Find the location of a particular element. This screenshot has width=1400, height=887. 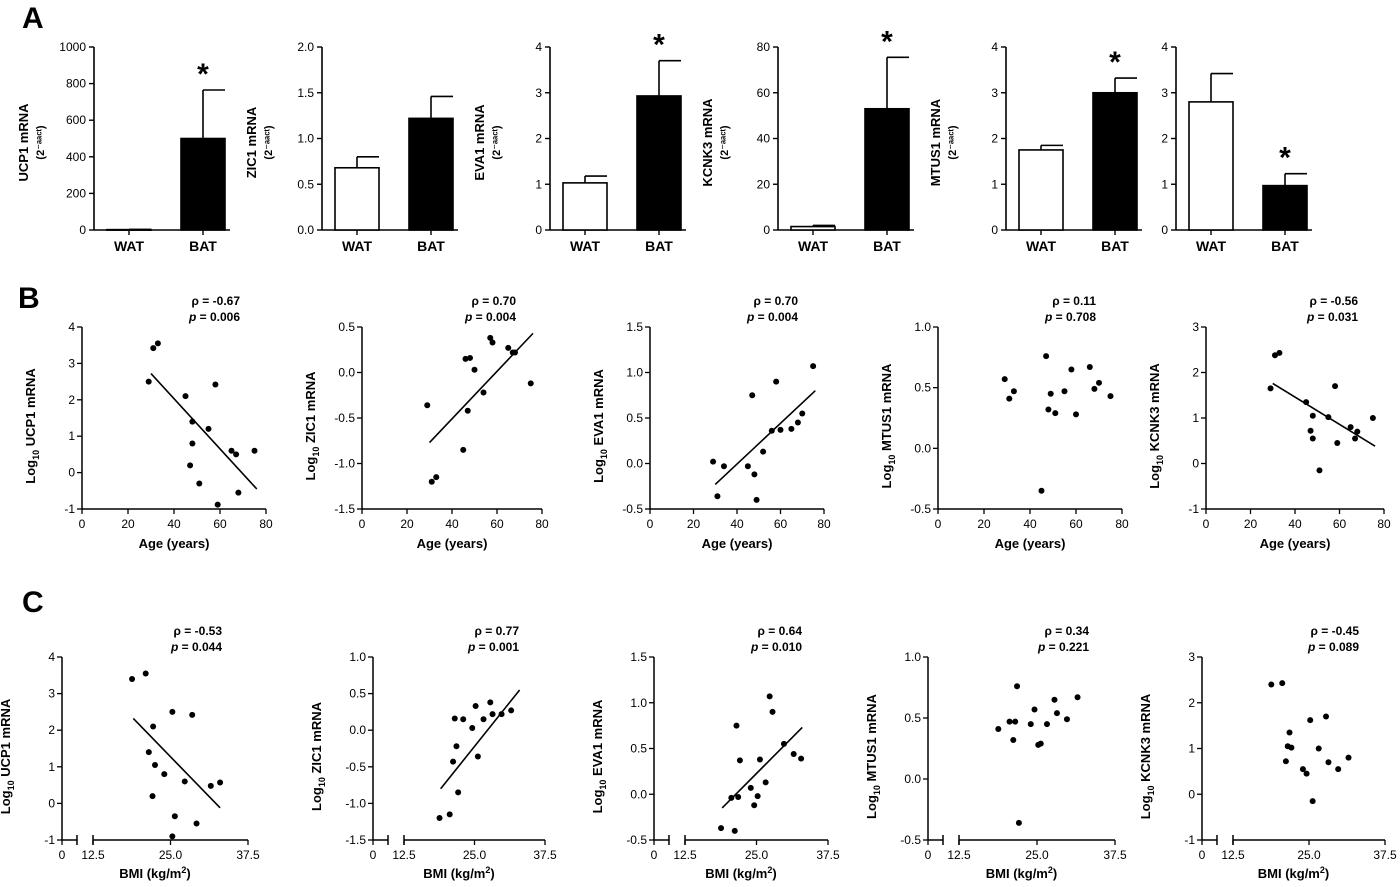

x-axis-label: BMI (kg/m2) is located at coordinates (154, 873).